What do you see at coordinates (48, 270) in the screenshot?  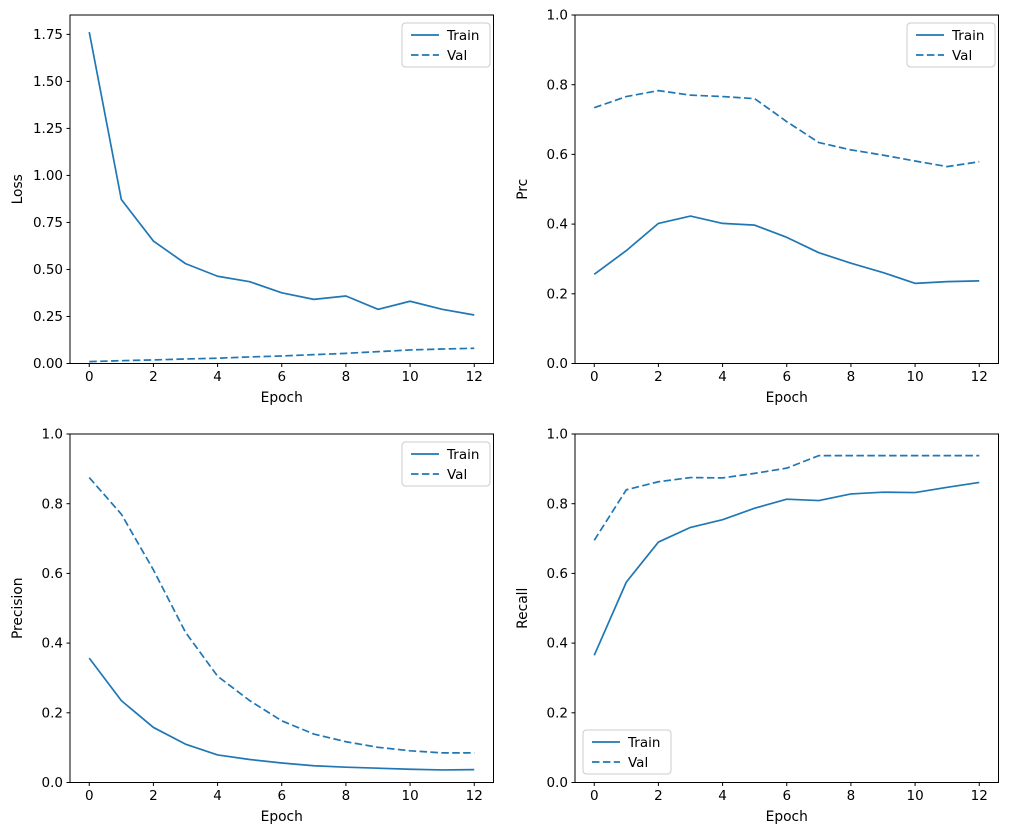 I see `y-tick-label: 0.50` at bounding box center [48, 270].